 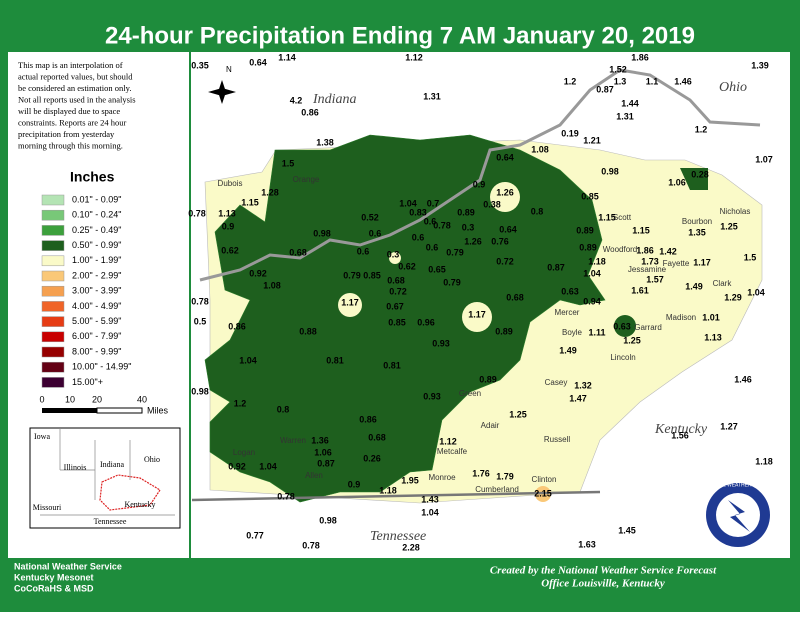 I want to click on inset-label: Tennessee, so click(x=110, y=521).